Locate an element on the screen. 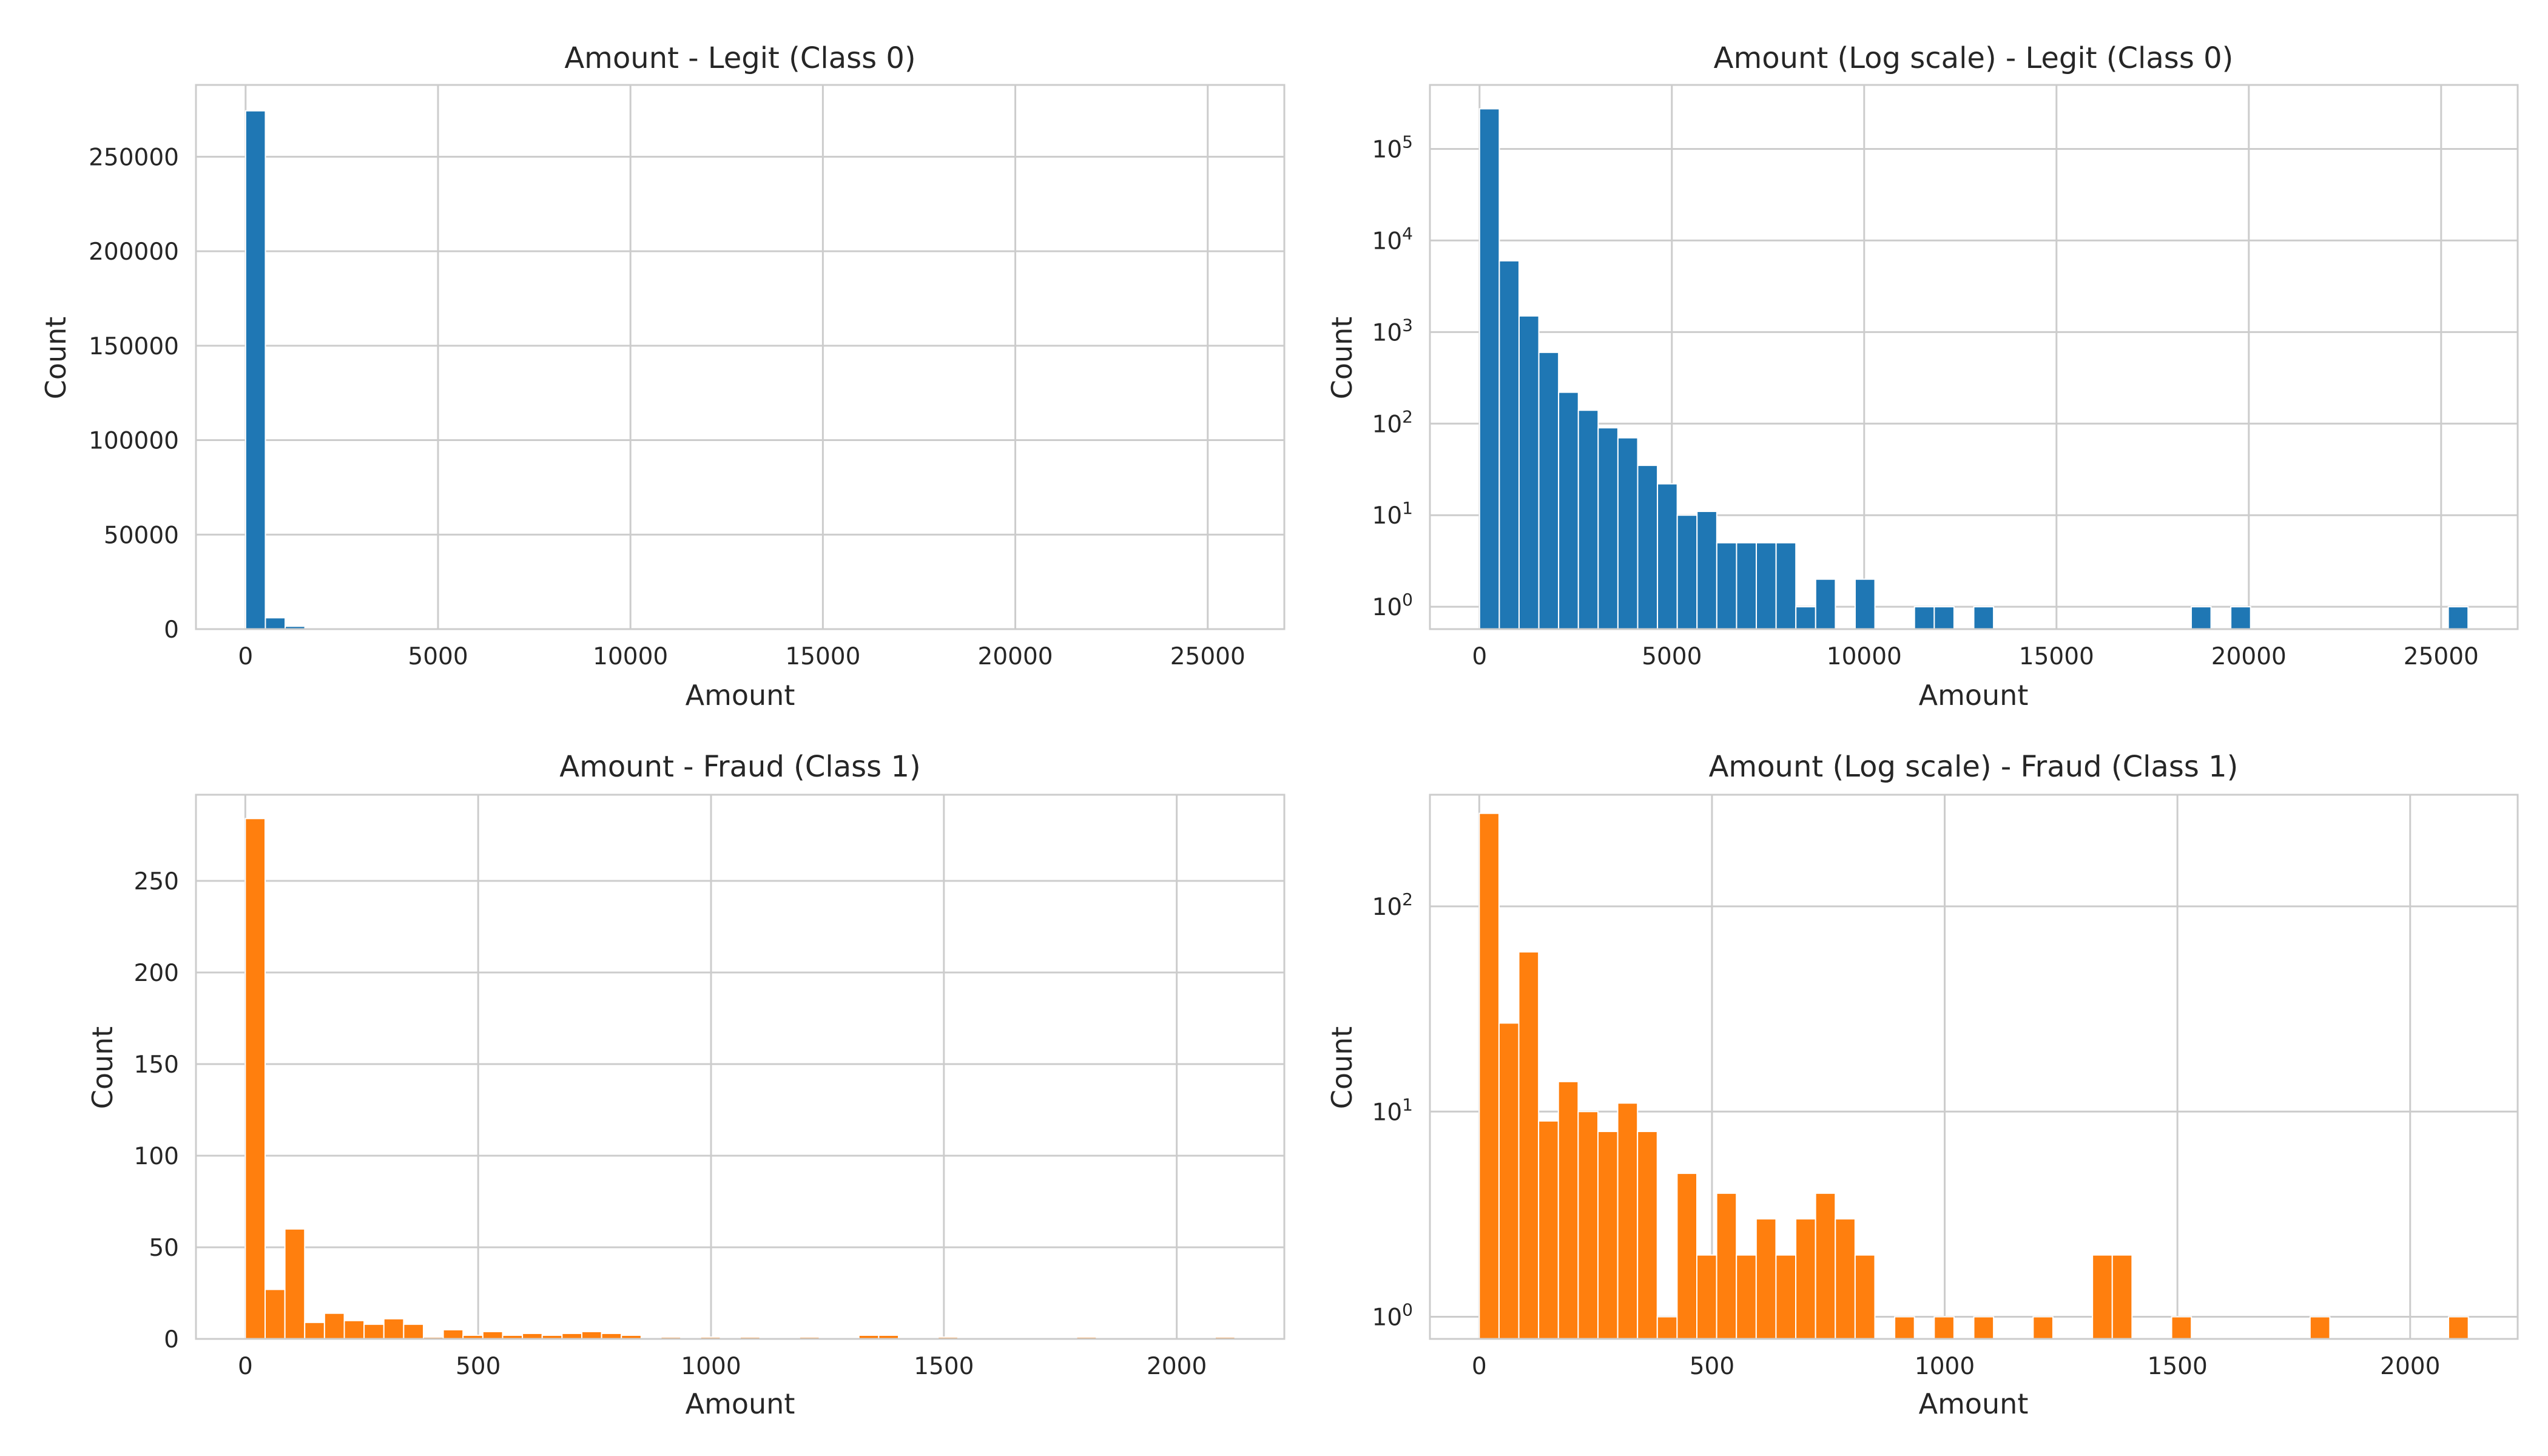 The width and height of the screenshot is (2548, 1456). x-tick-label: 1500 is located at coordinates (2178, 1366).